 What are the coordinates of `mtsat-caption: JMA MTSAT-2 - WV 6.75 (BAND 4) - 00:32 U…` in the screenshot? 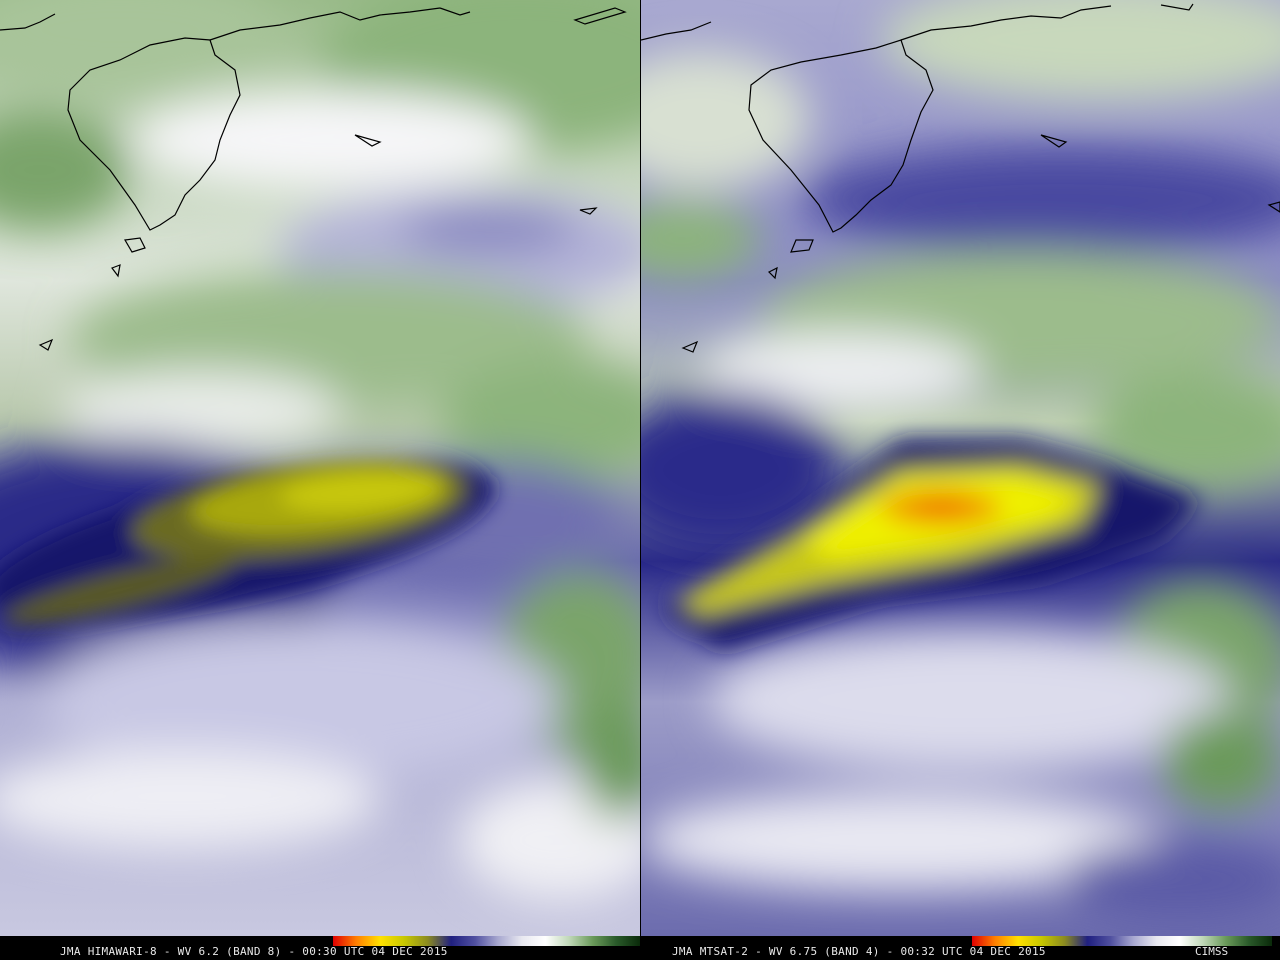 It's located at (859, 951).